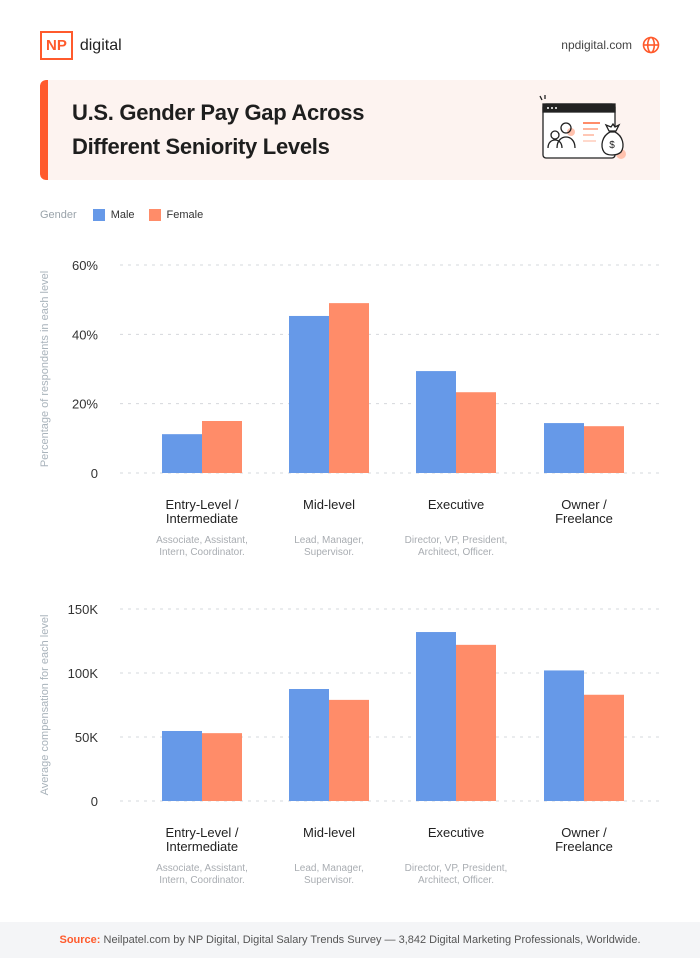 This screenshot has height=958, width=700. I want to click on legend-label-male: Male, so click(122, 215).